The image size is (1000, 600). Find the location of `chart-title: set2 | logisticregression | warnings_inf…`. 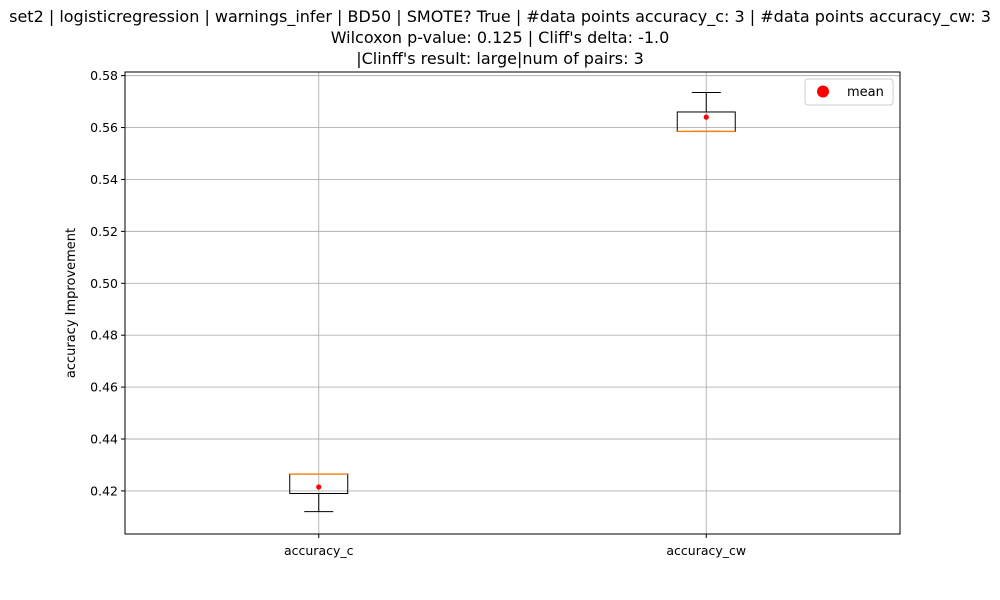

chart-title: set2 | logisticregression | warnings_inf… is located at coordinates (500, 37).